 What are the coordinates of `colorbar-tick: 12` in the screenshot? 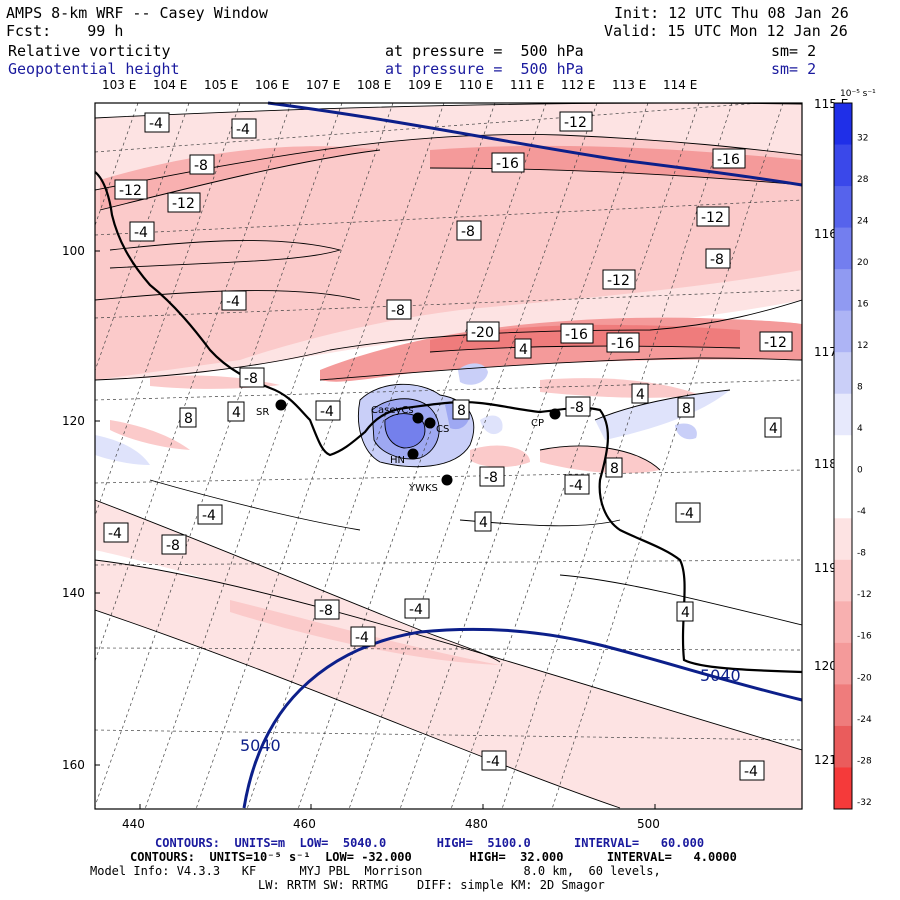 It's located at (862, 346).